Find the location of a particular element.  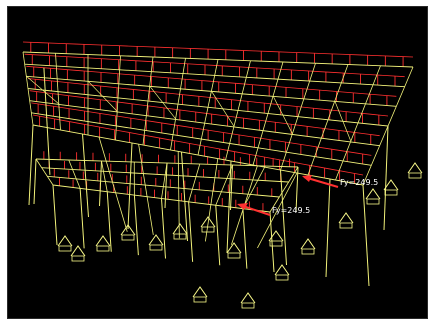

force-label-1: Fy=249.5 is located at coordinates (359, 182).